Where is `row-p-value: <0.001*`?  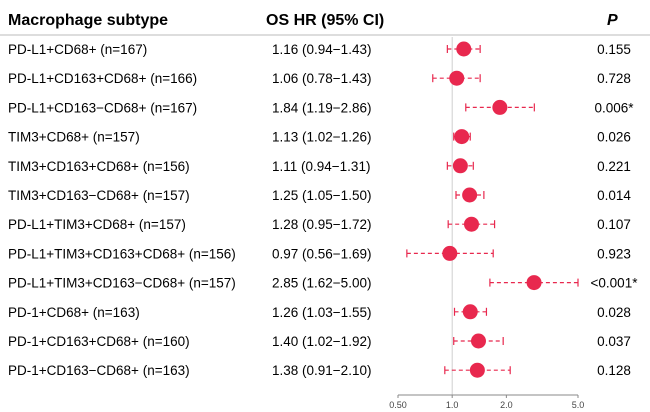
row-p-value: <0.001* is located at coordinates (615, 283).